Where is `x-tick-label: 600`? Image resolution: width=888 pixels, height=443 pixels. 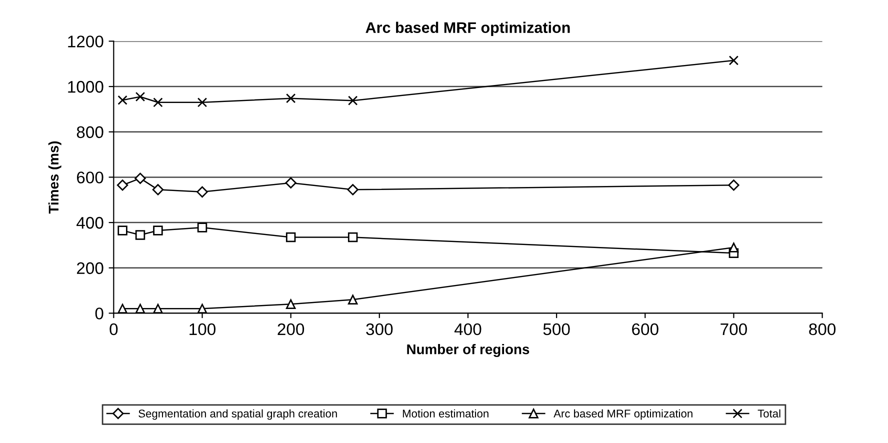
x-tick-label: 600 is located at coordinates (645, 329).